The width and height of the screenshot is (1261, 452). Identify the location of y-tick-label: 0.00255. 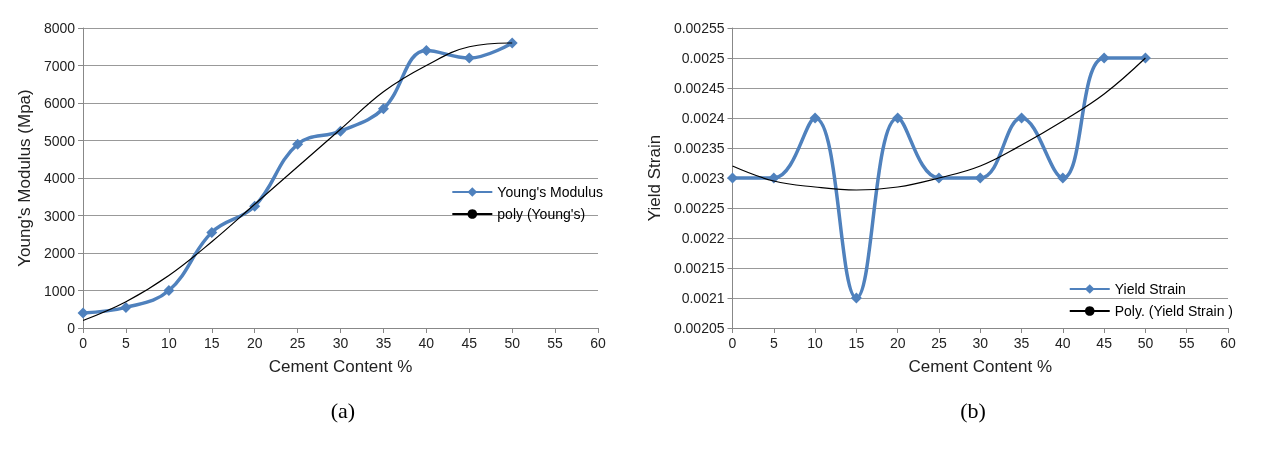
(699, 28).